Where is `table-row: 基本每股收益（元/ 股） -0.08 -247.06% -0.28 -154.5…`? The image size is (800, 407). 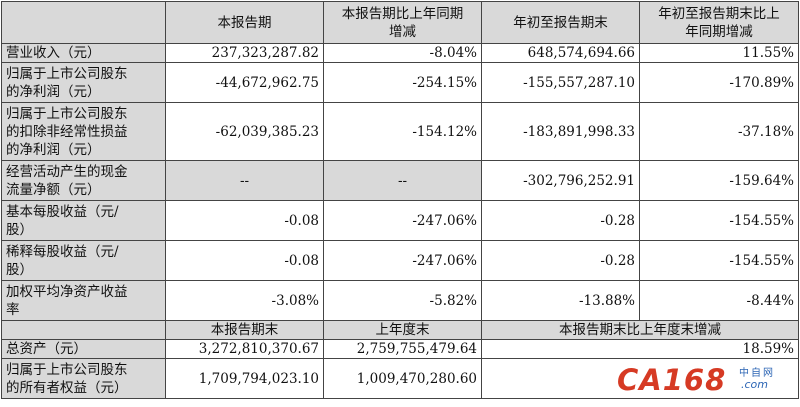 table-row: 基本每股收益（元/ 股） -0.08 -247.06% -0.28 -154.5… is located at coordinates (400, 220).